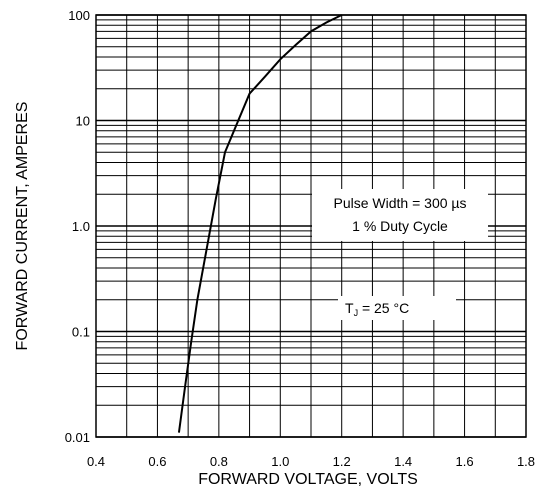  Describe the element at coordinates (77, 437) in the screenshot. I see `y-tick-label: 0.01` at that location.